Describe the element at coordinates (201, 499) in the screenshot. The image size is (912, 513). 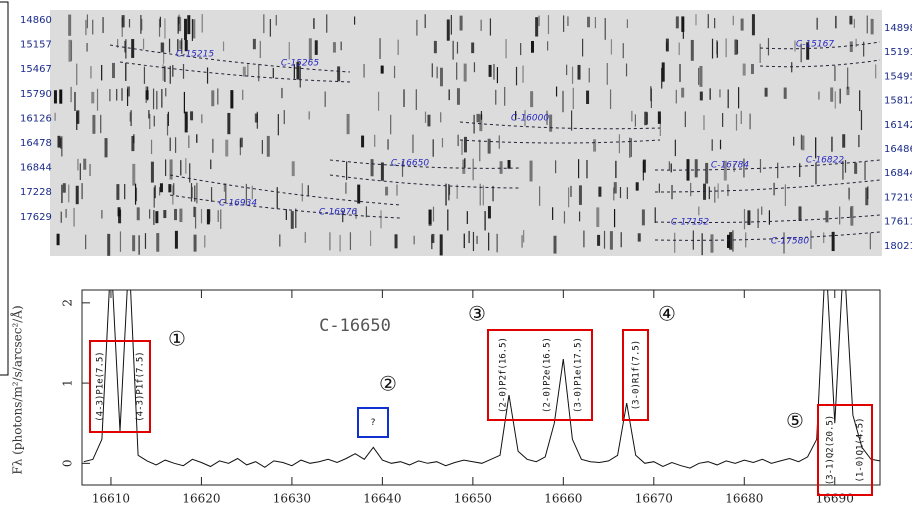
I see `x-tick-label: 16620` at that location.